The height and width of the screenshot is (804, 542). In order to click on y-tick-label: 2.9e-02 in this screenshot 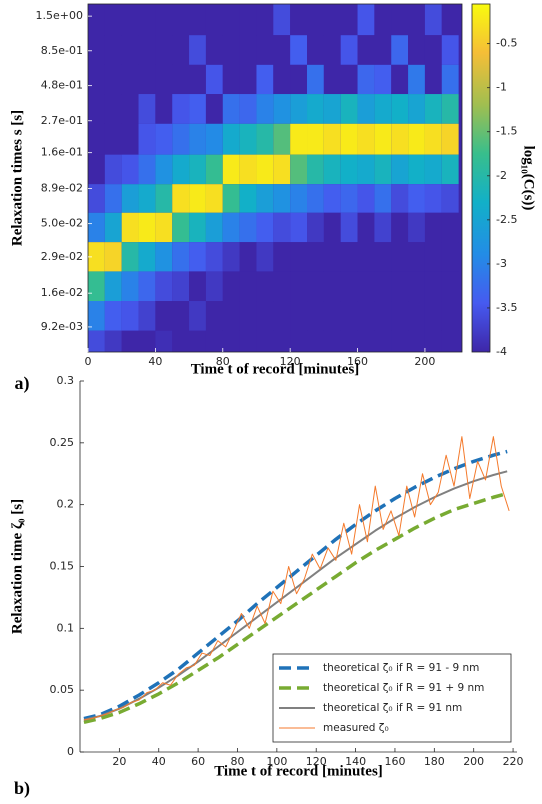, I will do `click(62, 256)`.